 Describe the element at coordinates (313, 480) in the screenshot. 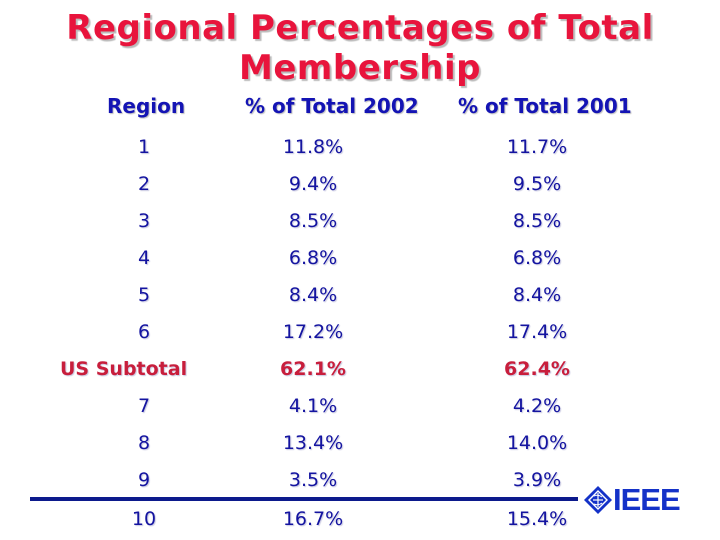

I see `pct-2002-cell: 3.5%` at that location.